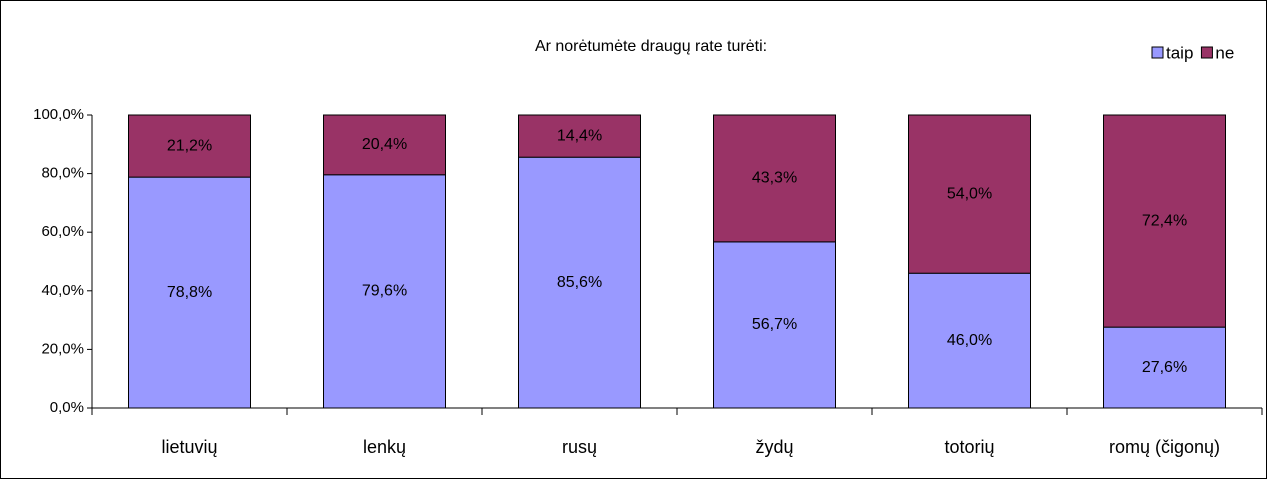 The height and width of the screenshot is (479, 1267). I want to click on y-tick-label: 60,0%, so click(62, 231).